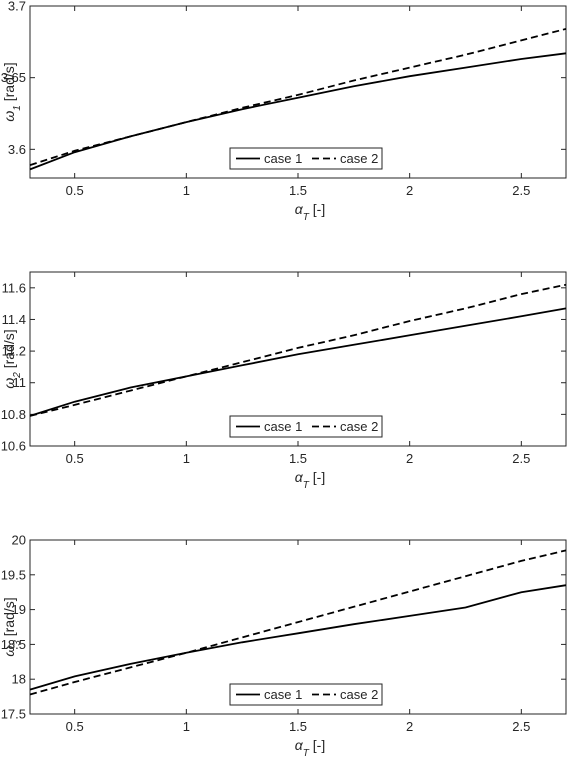 Image resolution: width=568 pixels, height=760 pixels. Describe the element at coordinates (13, 574) in the screenshot. I see `y-tick-label: 19.5` at that location.